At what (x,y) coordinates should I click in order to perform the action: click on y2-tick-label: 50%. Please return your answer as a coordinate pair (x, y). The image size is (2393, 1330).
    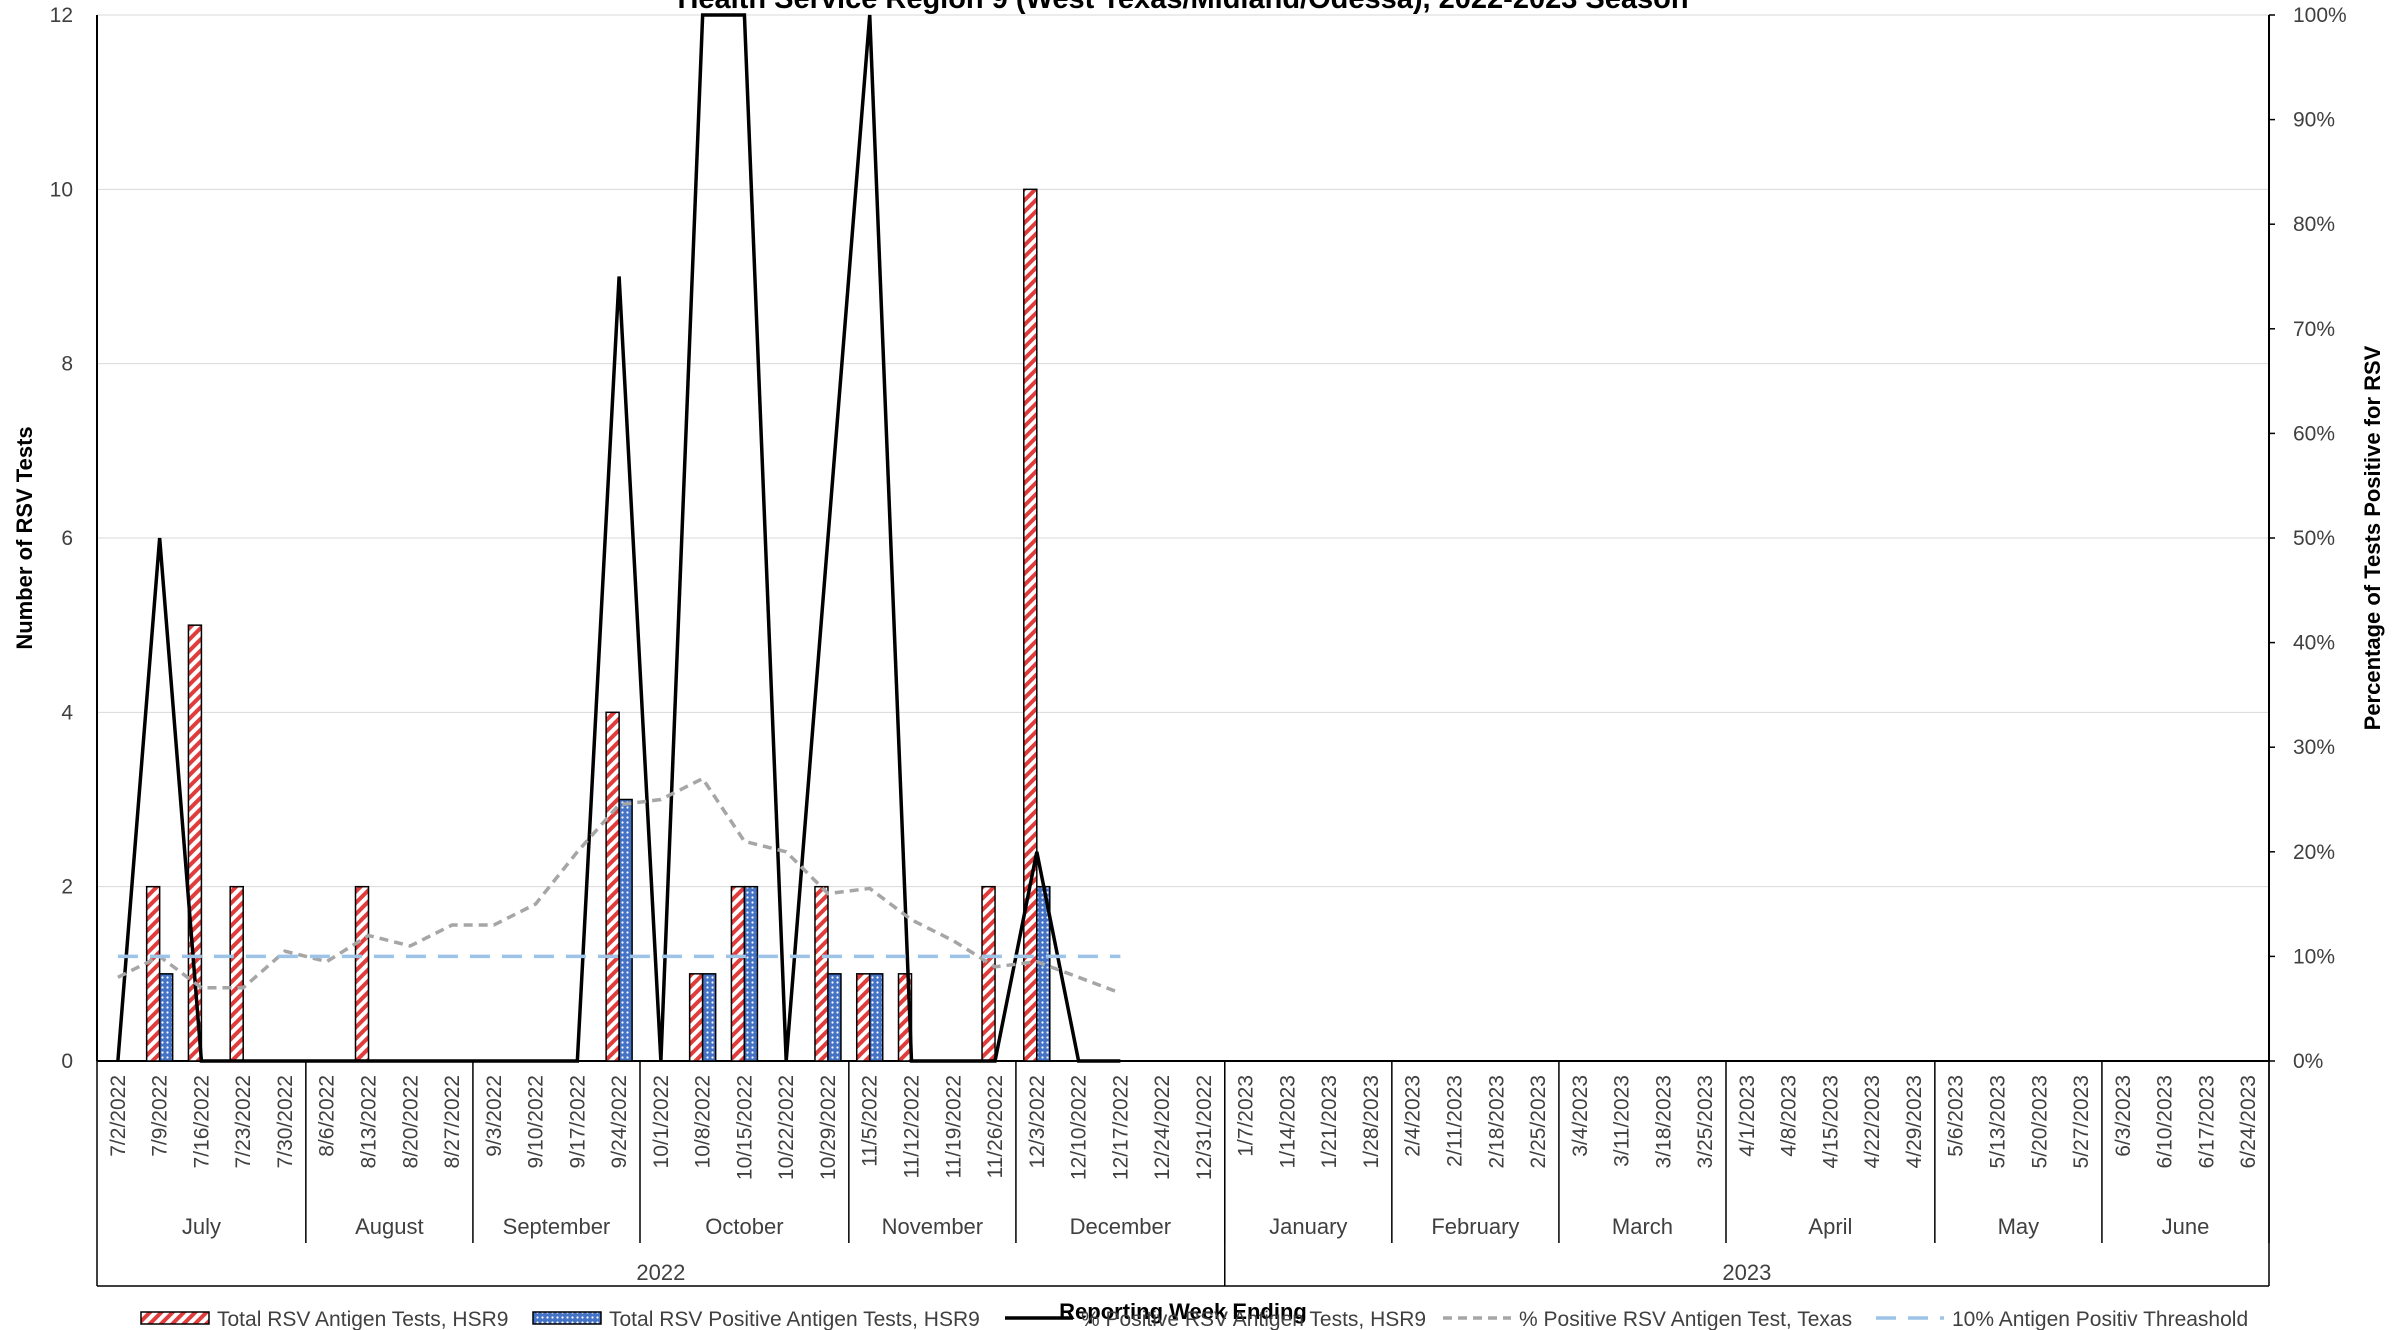
    Looking at the image, I should click on (2314, 538).